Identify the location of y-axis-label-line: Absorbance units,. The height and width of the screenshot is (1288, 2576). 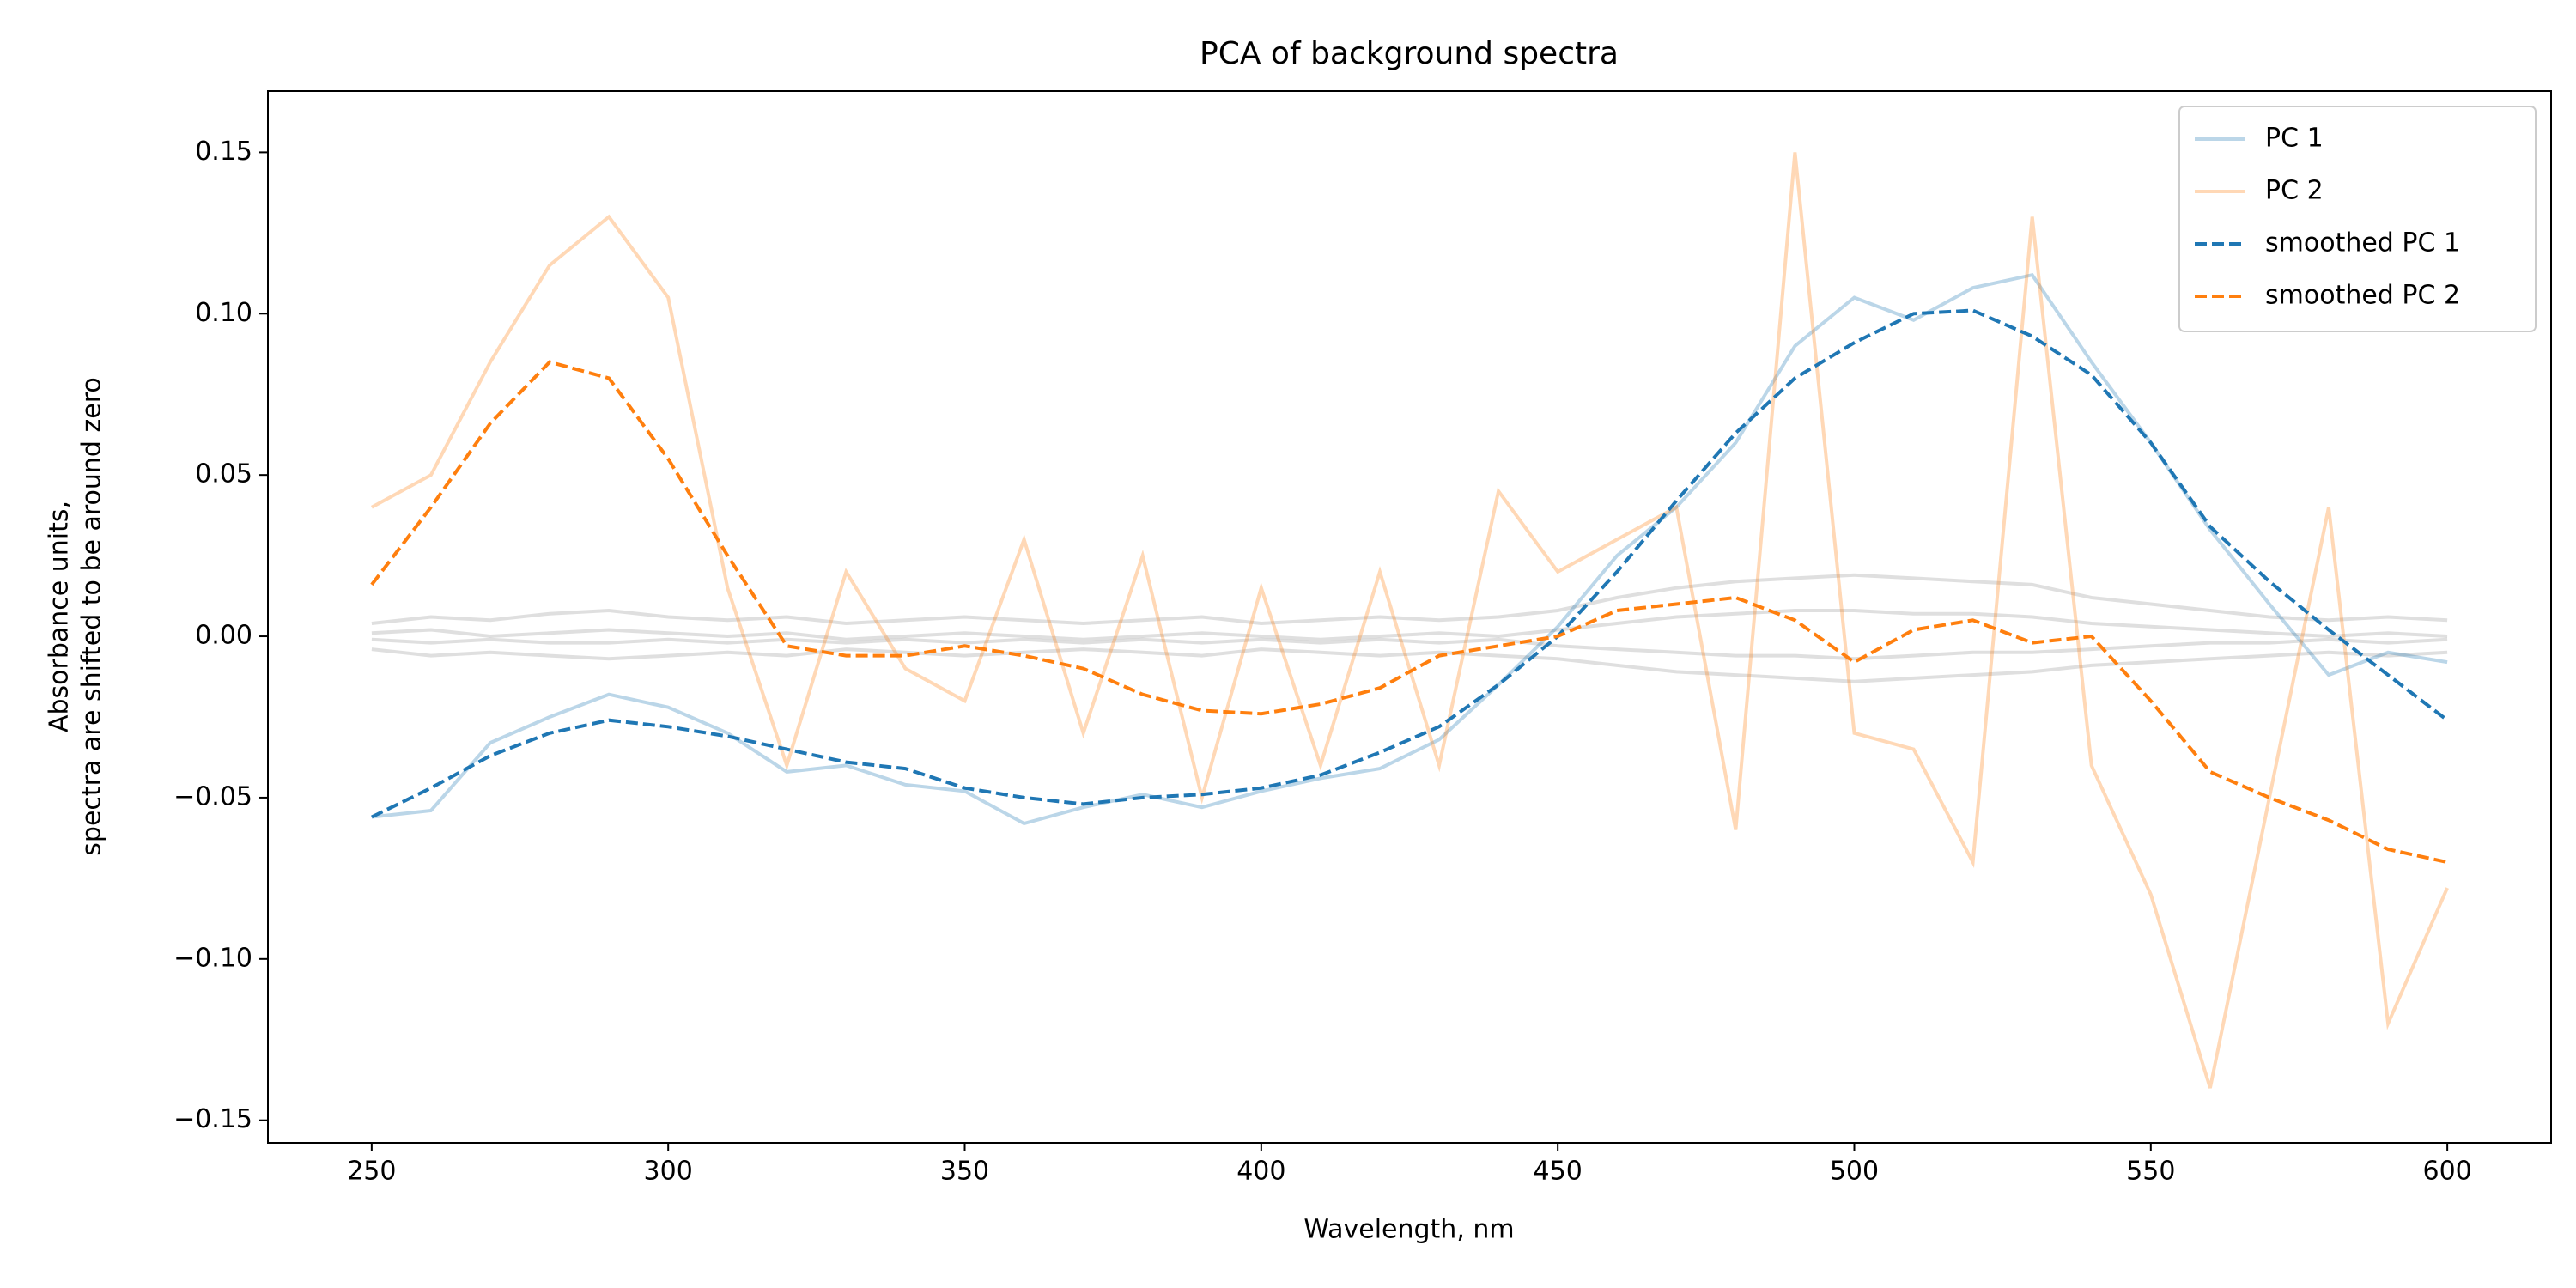
(60, 616).